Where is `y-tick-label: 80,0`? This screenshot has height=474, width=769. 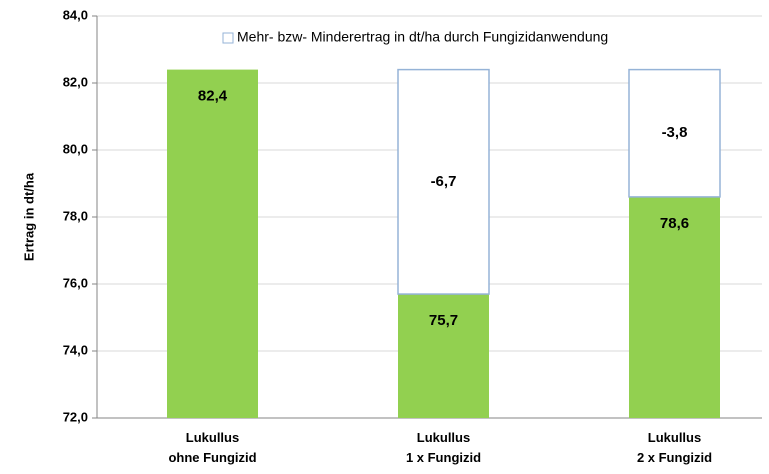 y-tick-label: 80,0 is located at coordinates (75, 148).